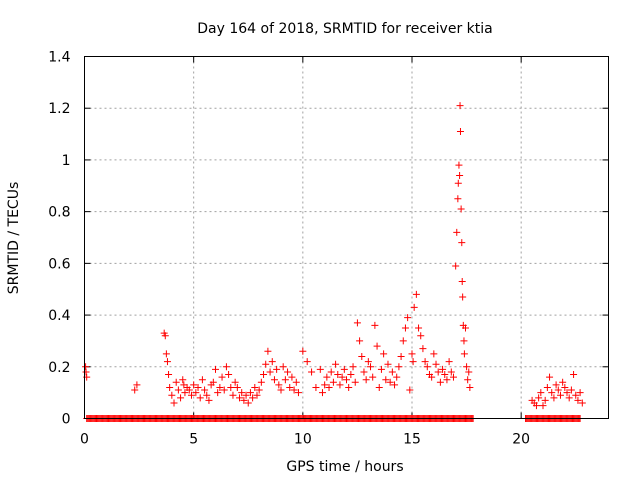 This screenshot has height=480, width=640. What do you see at coordinates (14, 238) in the screenshot?
I see `y-axis-label: SRMTID / TECUs` at bounding box center [14, 238].